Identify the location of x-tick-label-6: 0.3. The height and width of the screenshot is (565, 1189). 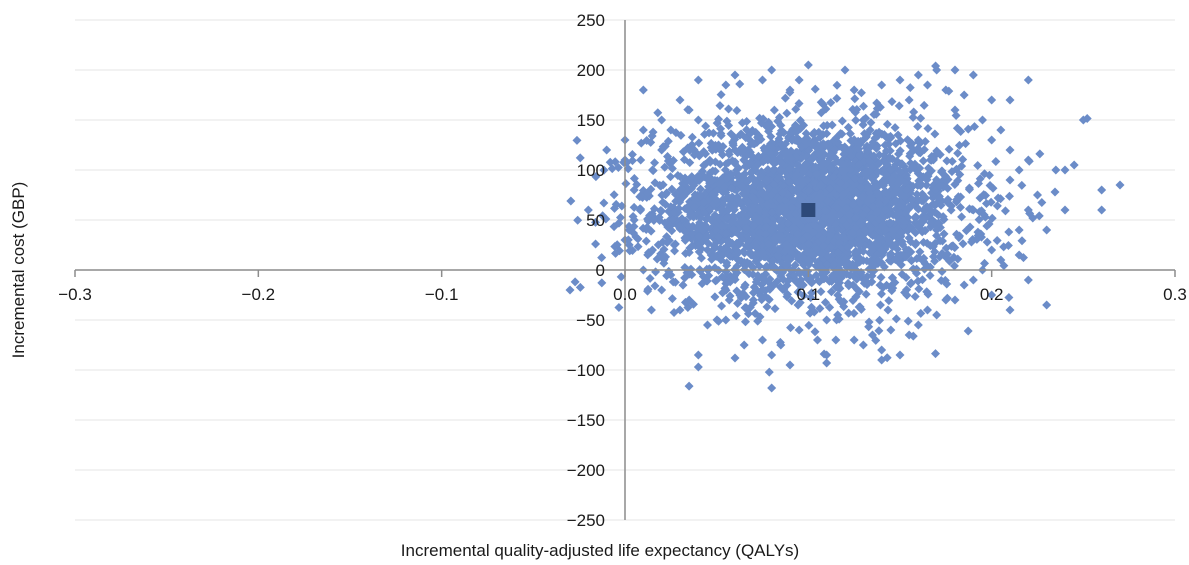
(1175, 294).